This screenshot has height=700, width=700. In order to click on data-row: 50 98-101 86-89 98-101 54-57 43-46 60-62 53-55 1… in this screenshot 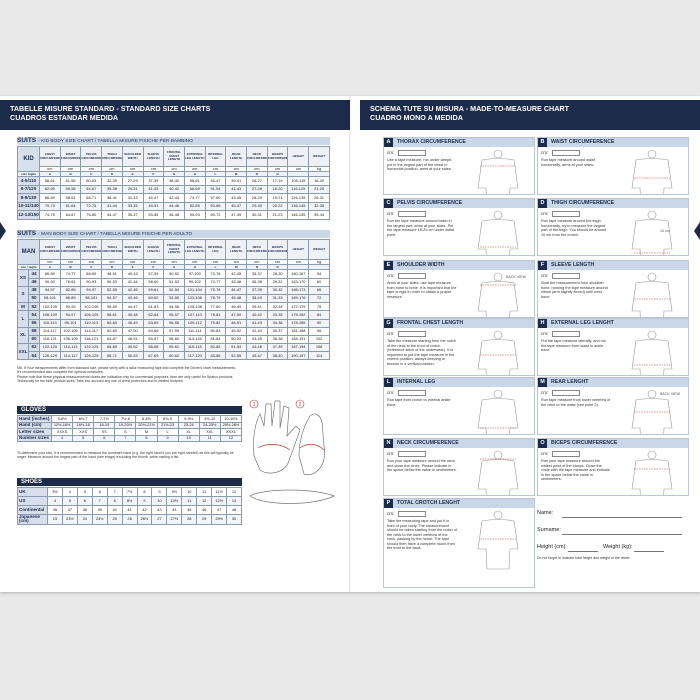, I will do `click(174, 298)`.